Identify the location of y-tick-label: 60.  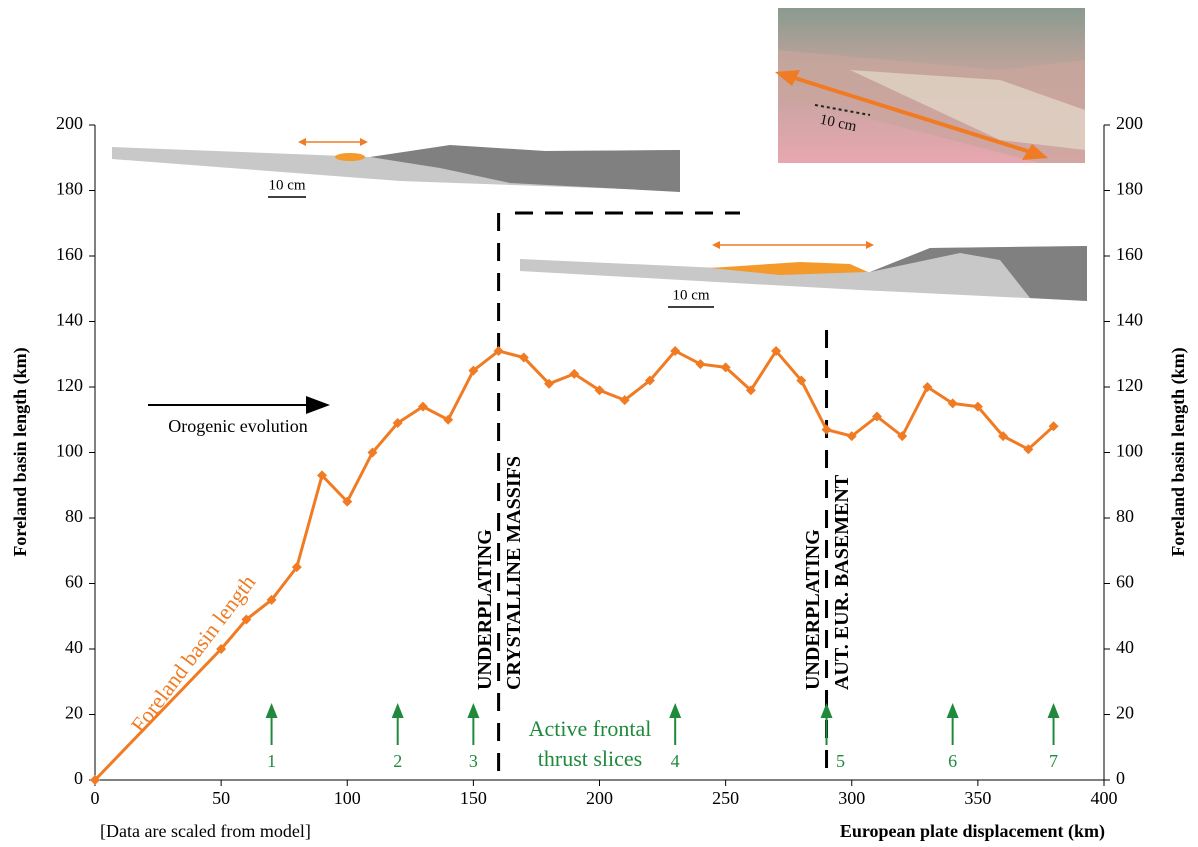
(74, 582).